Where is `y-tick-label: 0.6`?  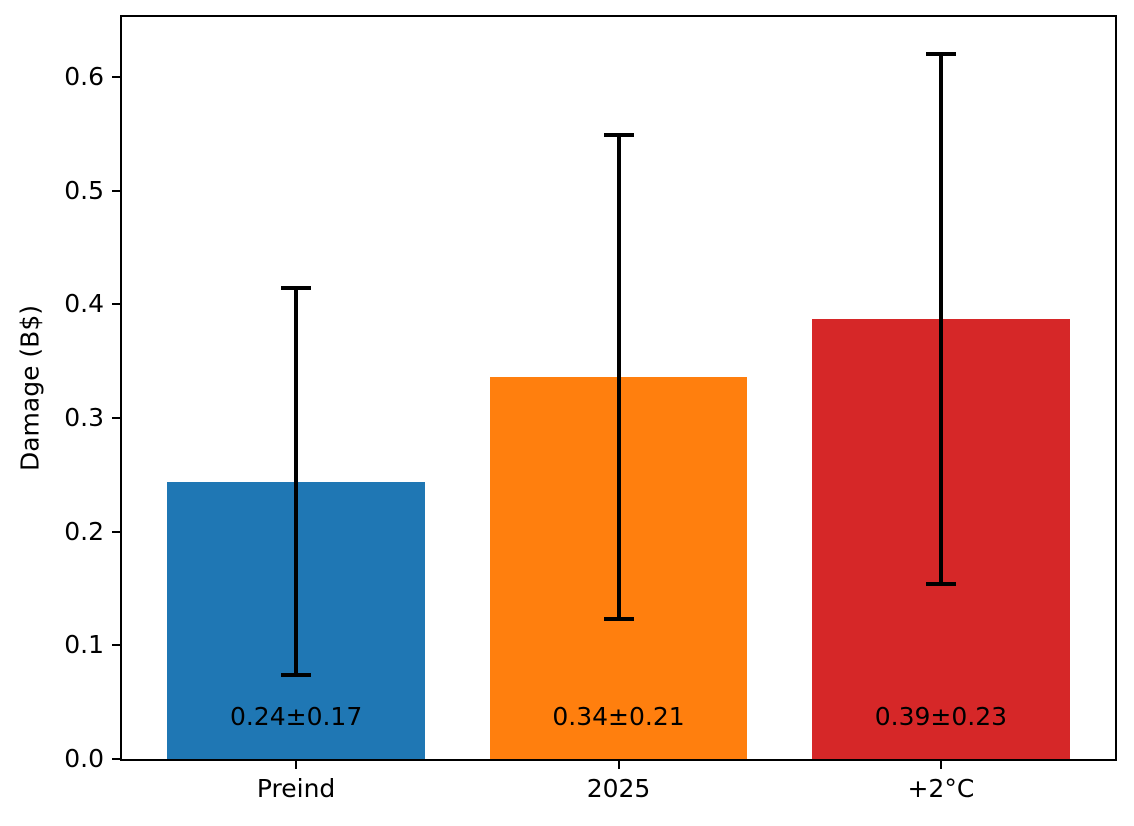
y-tick-label: 0.6 is located at coordinates (84, 76).